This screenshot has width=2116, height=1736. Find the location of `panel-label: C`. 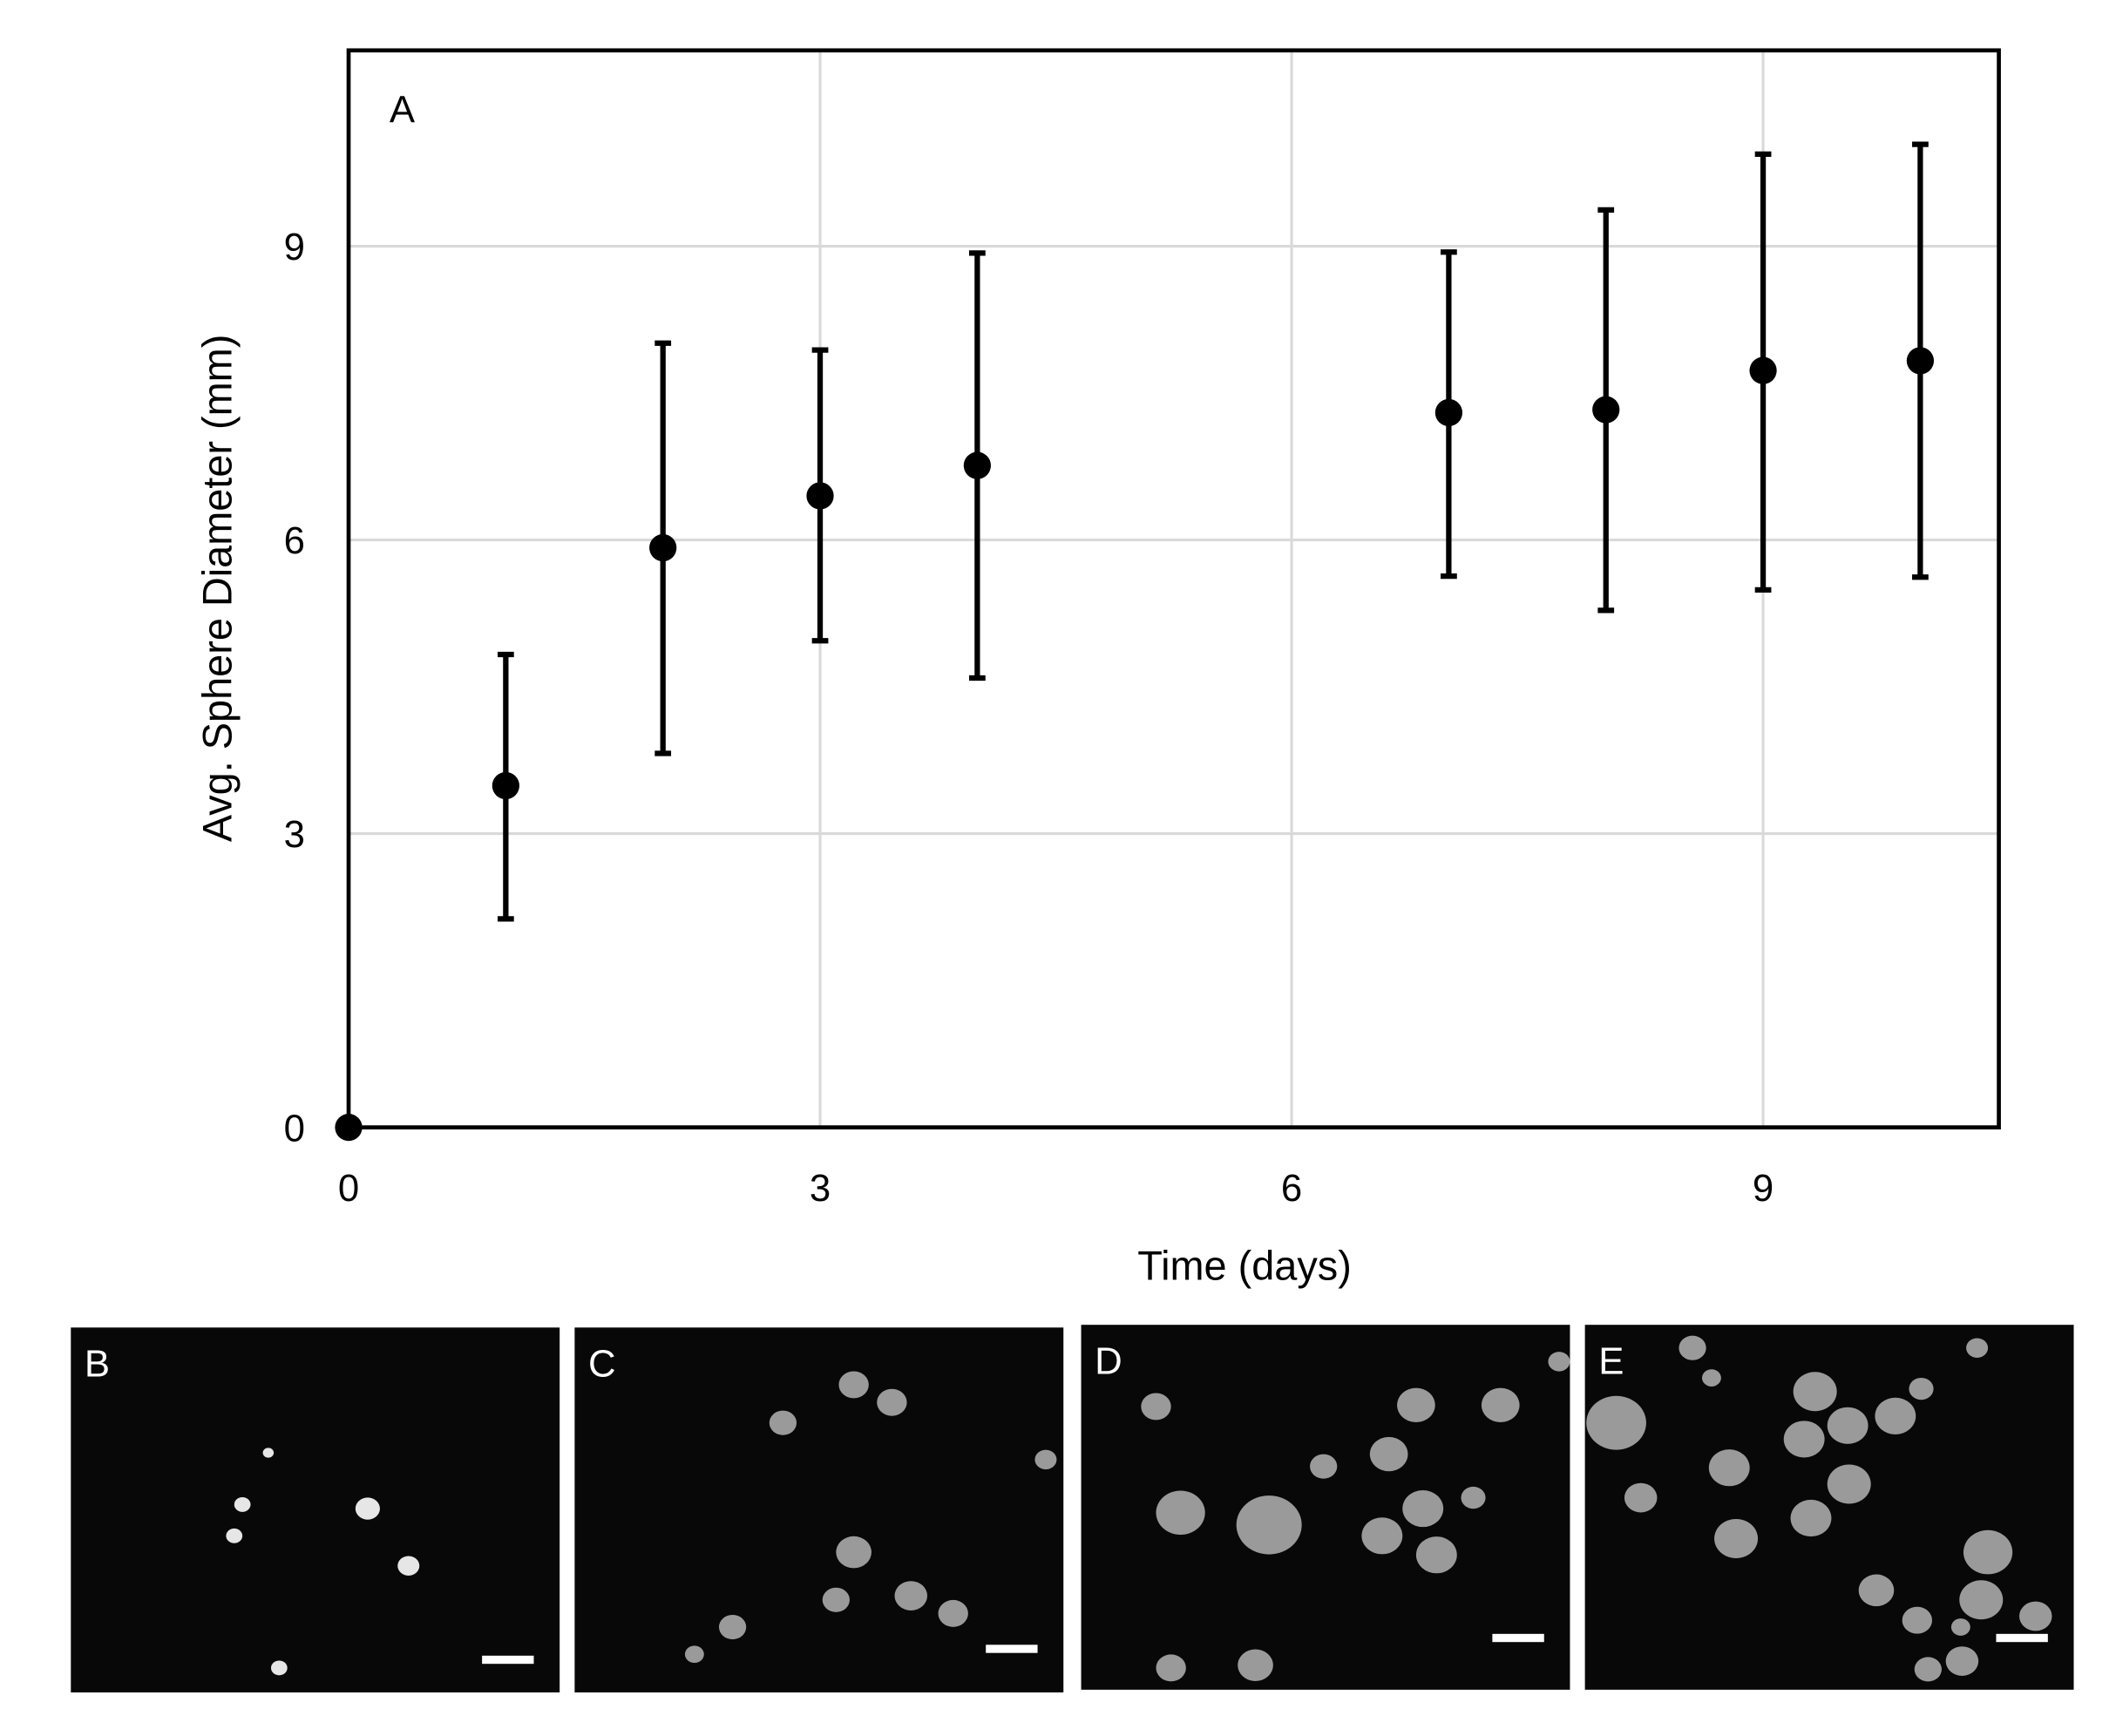

panel-label: C is located at coordinates (602, 1364).